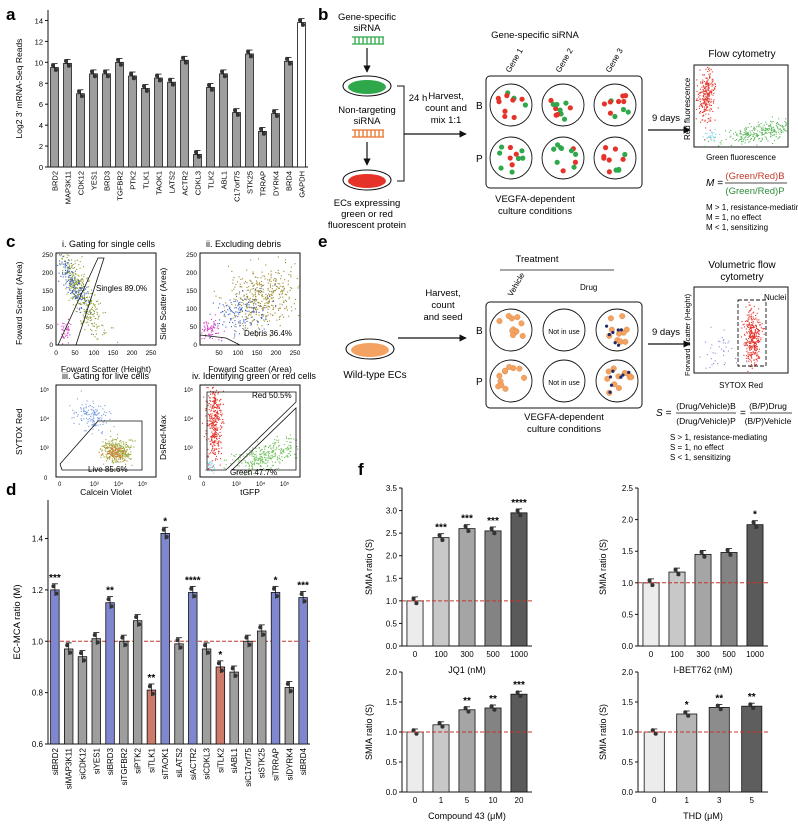 Image resolution: width=798 pixels, height=832 pixels. What do you see at coordinates (535, 211) in the screenshot?
I see `plate-caption-2: culture conditions` at bounding box center [535, 211].